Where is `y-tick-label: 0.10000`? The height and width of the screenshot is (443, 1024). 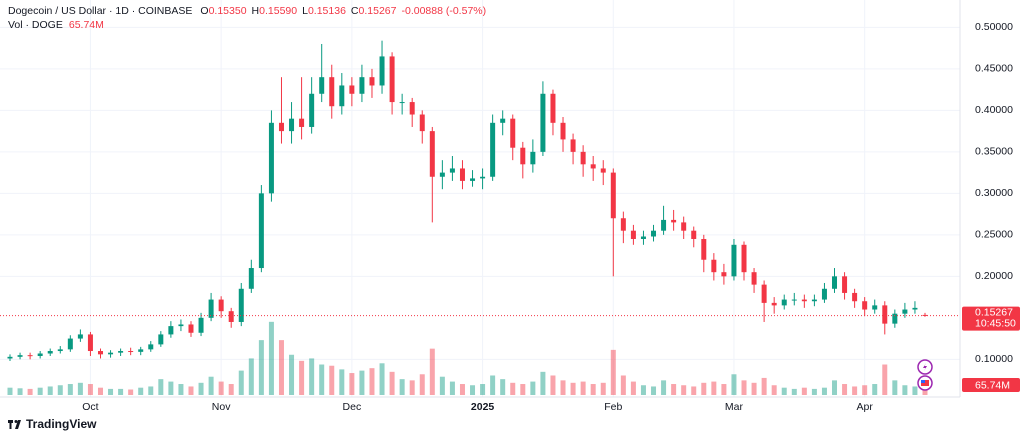 y-tick-label: 0.10000 is located at coordinates (994, 359).